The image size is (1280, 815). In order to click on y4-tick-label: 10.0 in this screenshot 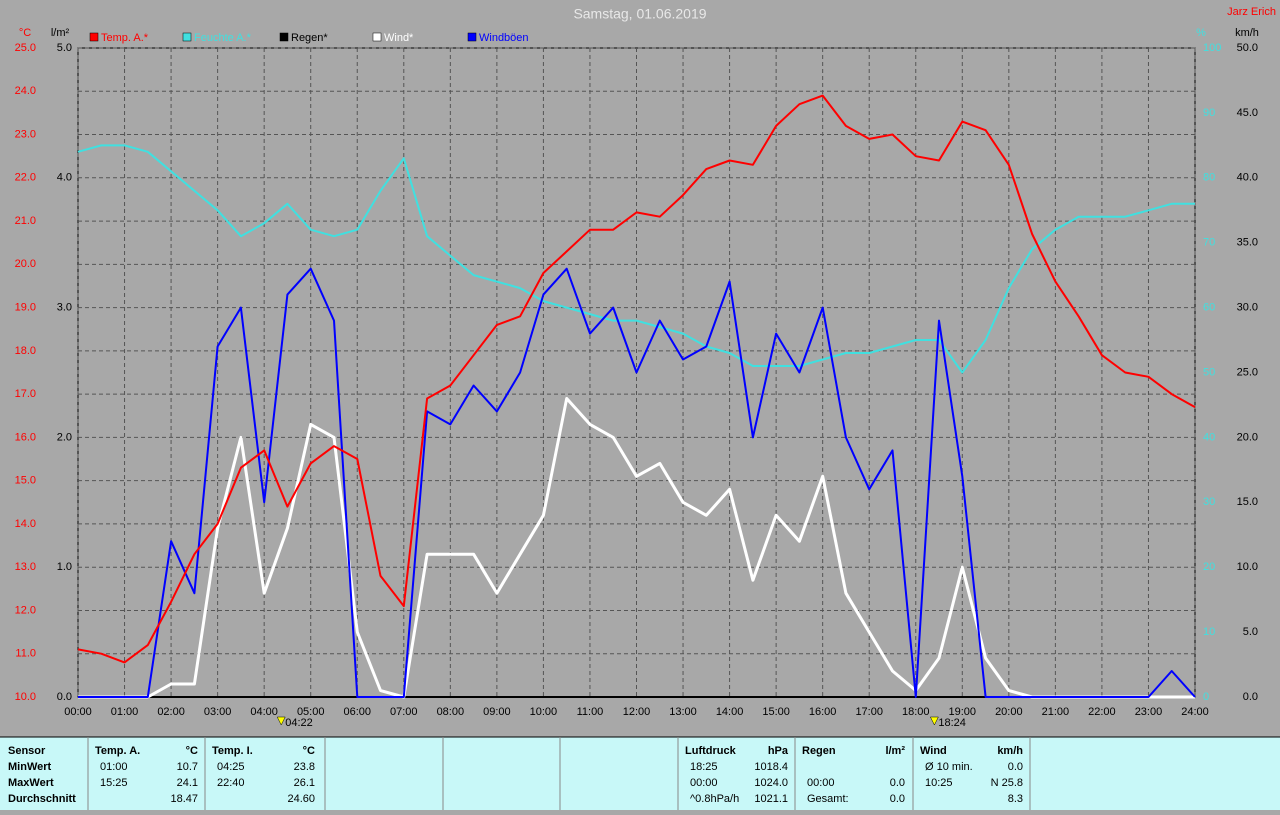, I will do `click(1247, 567)`.